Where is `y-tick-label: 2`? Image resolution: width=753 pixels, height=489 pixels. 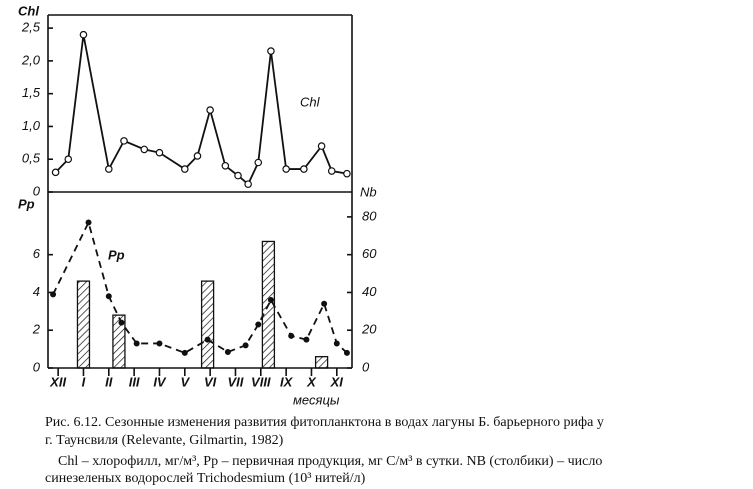 y-tick-label: 2 is located at coordinates (36, 329).